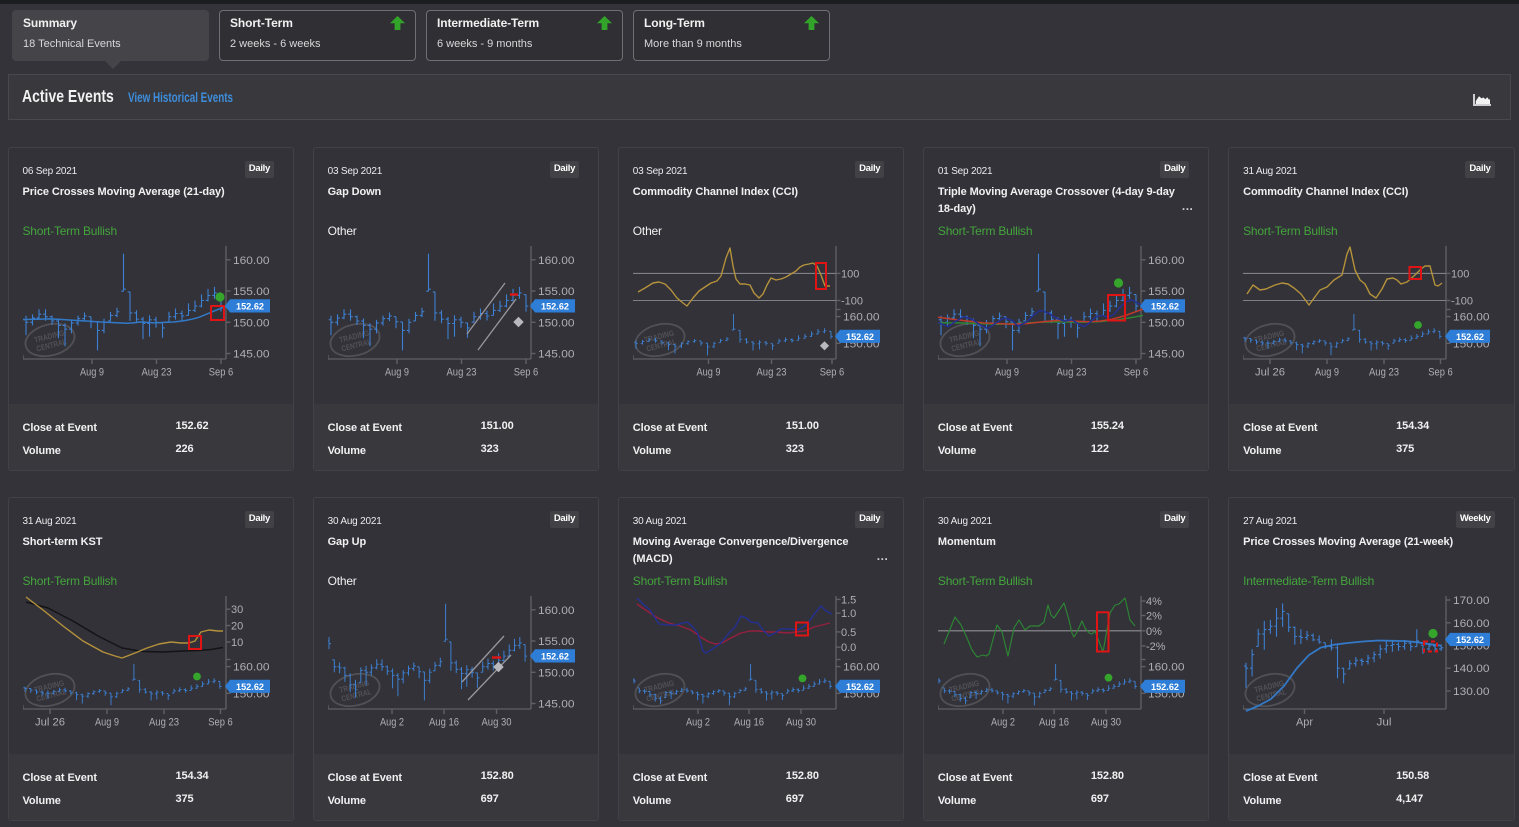  Describe the element at coordinates (1154, 616) in the screenshot. I see `svg-text: 2%` at that location.